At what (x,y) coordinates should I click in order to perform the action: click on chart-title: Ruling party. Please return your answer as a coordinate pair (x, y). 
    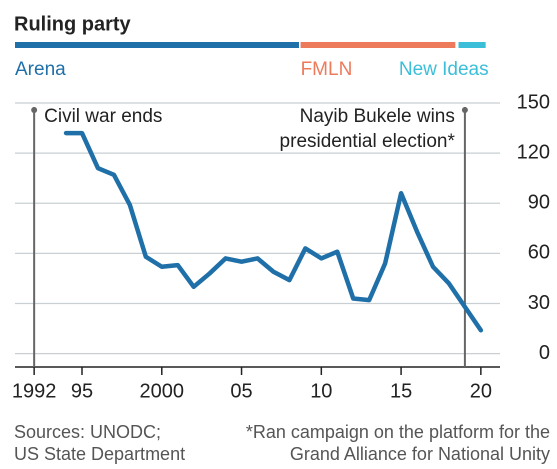
    Looking at the image, I should click on (73, 24).